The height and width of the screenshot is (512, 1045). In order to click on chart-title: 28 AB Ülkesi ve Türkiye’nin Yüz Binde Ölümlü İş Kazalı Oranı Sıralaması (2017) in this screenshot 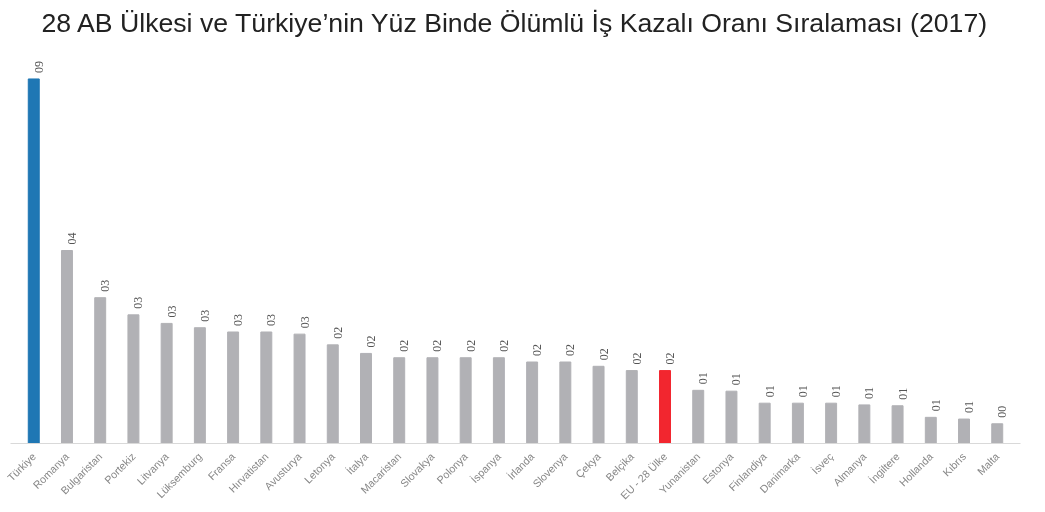, I will do `click(514, 22)`.